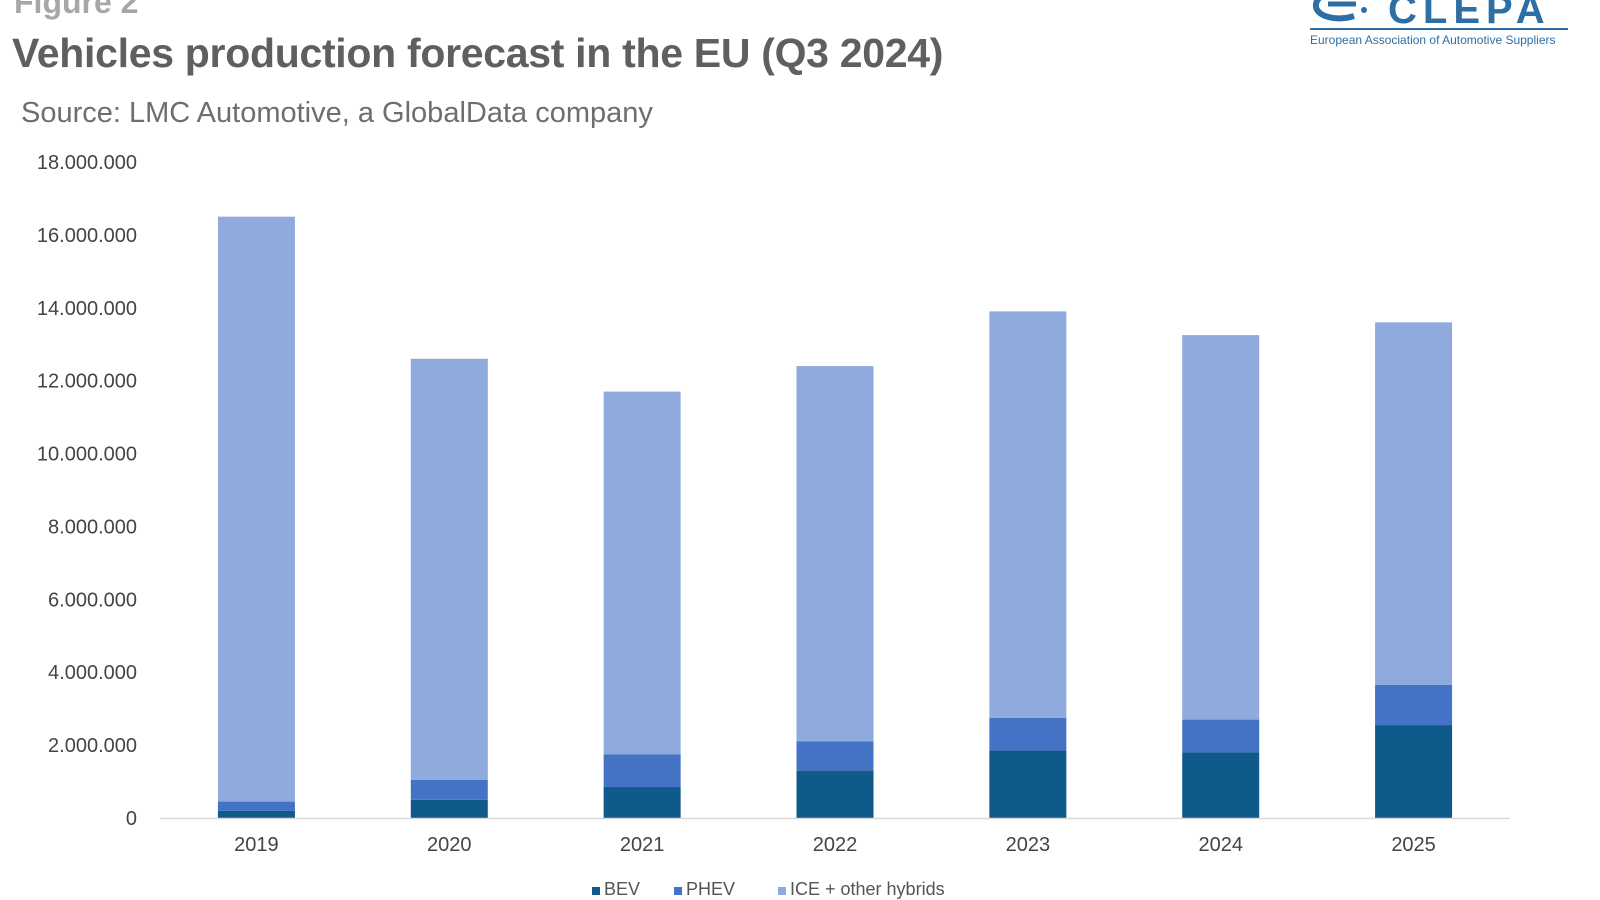 This screenshot has height=900, width=1600. I want to click on y-tick-label: 8.000.000, so click(92, 527).